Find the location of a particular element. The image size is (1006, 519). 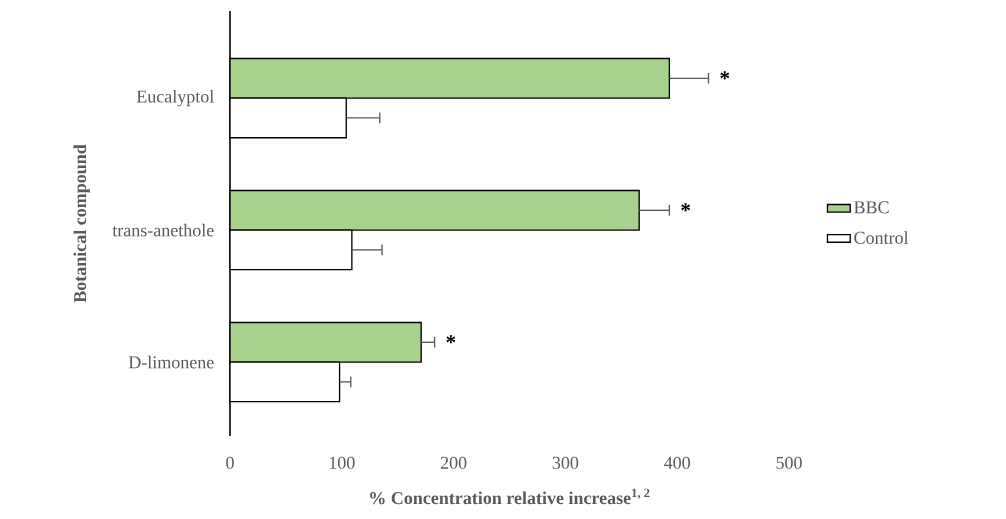

y-tick-label: trans-anethole is located at coordinates (163, 230).